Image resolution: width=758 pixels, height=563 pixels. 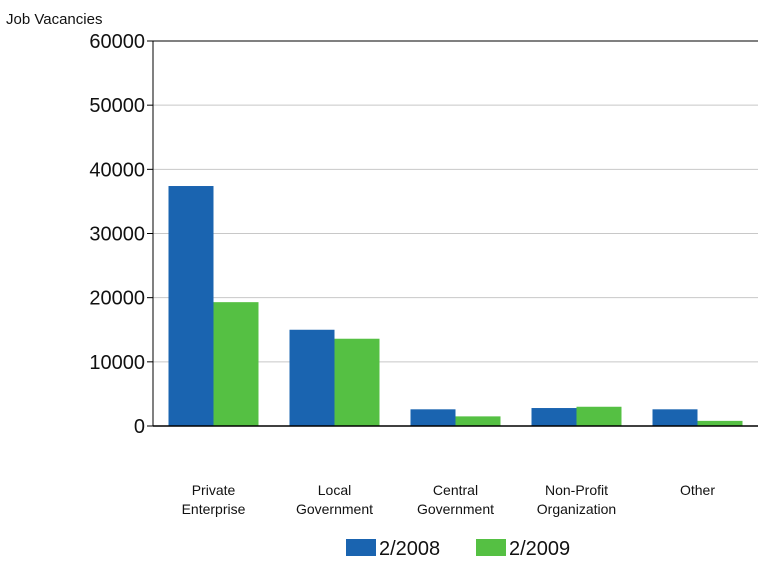 What do you see at coordinates (54, 19) in the screenshot?
I see `y-axis-label: Job Vacancies` at bounding box center [54, 19].